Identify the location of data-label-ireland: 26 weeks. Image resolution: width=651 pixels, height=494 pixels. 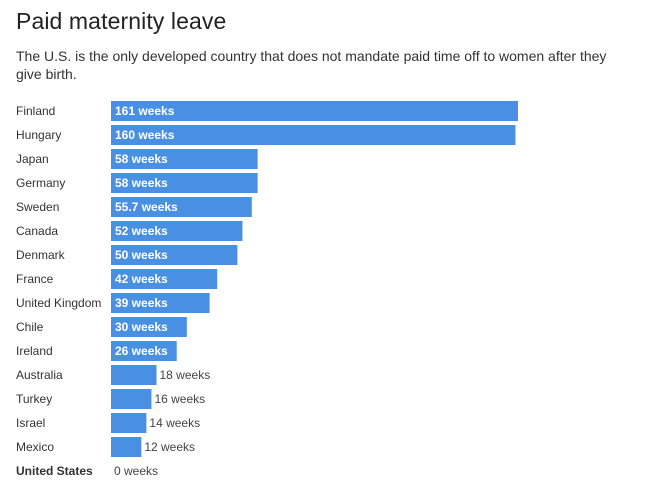
(141, 351).